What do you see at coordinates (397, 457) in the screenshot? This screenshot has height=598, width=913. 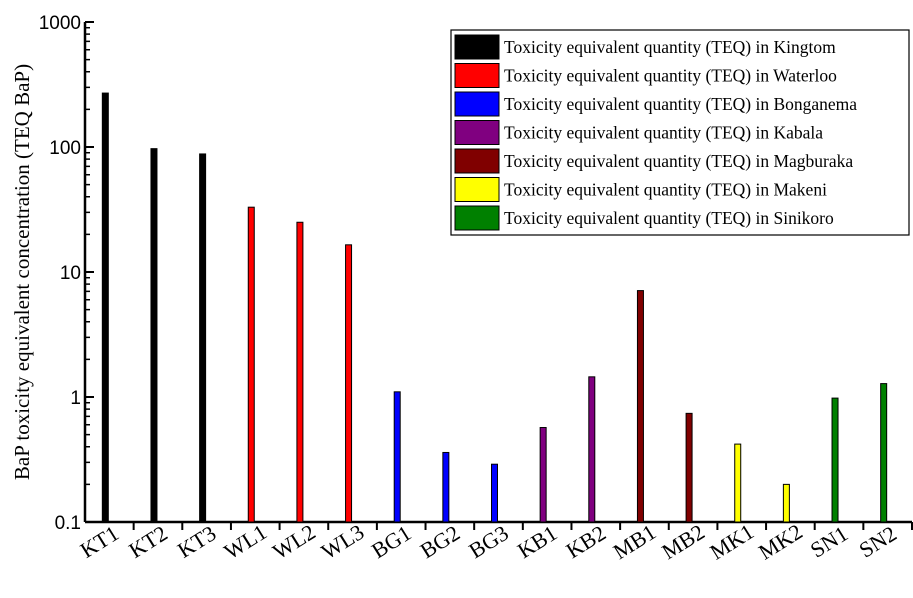 I see `bar-bg1` at bounding box center [397, 457].